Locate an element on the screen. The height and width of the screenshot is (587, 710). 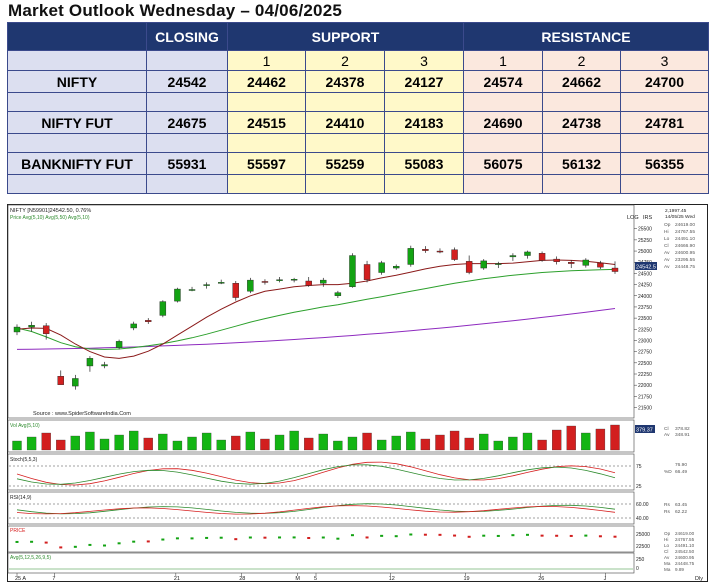
row-support-3: 24127 is located at coordinates (424, 81).